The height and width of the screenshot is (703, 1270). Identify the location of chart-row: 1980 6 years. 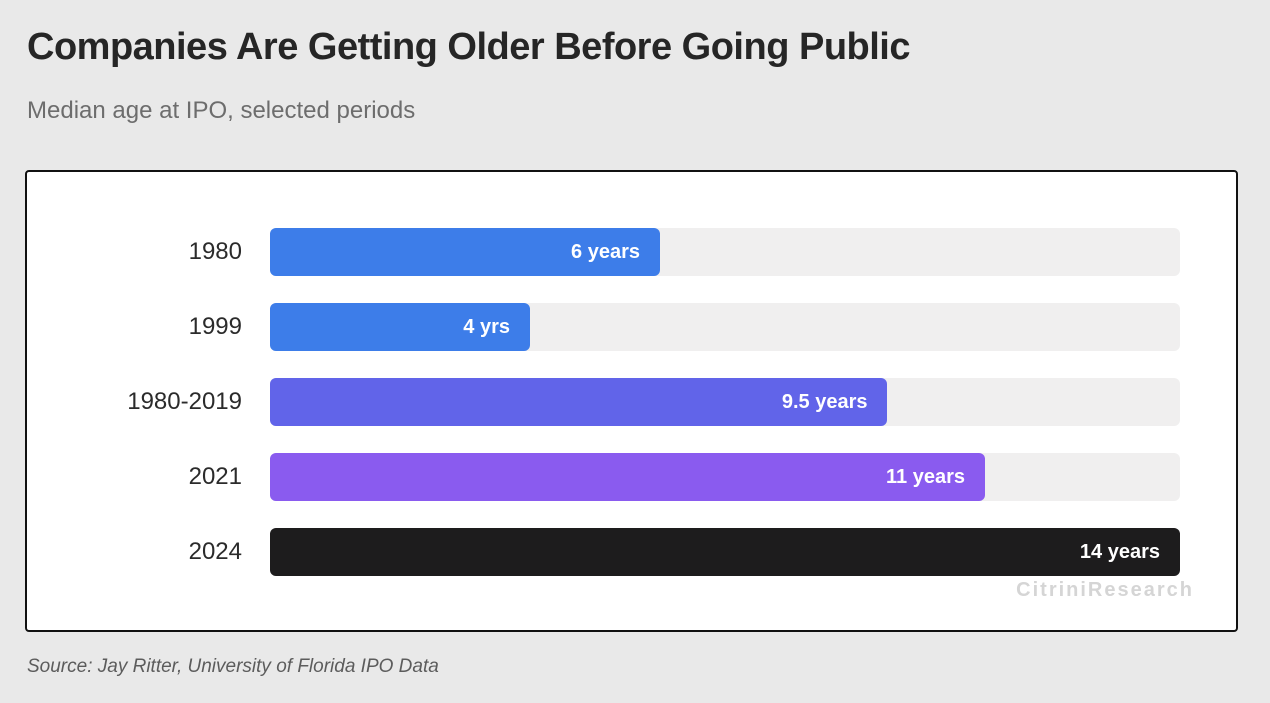
(631, 252).